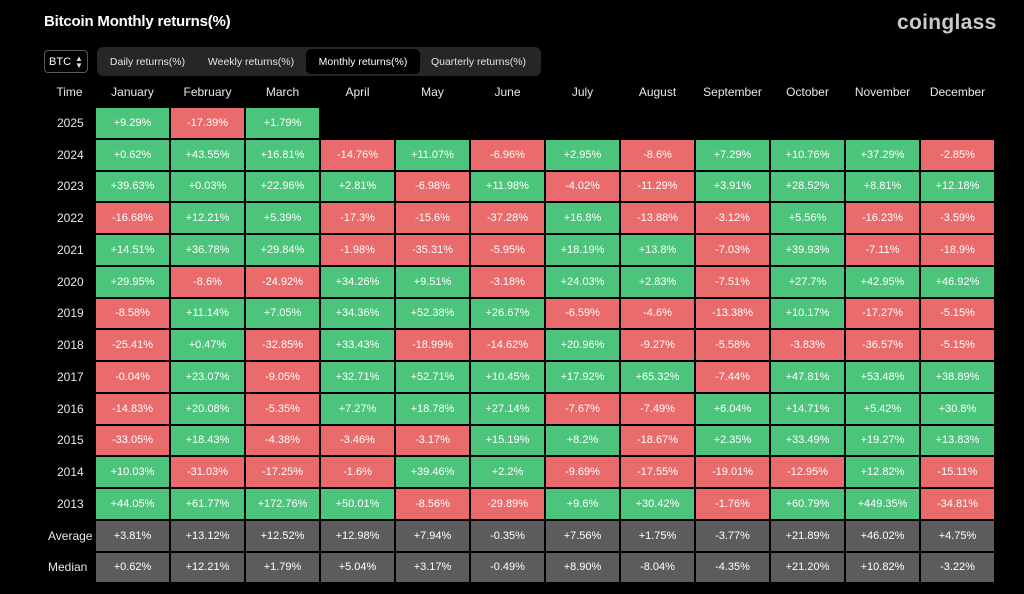 The width and height of the screenshot is (1024, 594). What do you see at coordinates (882, 377) in the screenshot?
I see `return-cell: +53.48%` at bounding box center [882, 377].